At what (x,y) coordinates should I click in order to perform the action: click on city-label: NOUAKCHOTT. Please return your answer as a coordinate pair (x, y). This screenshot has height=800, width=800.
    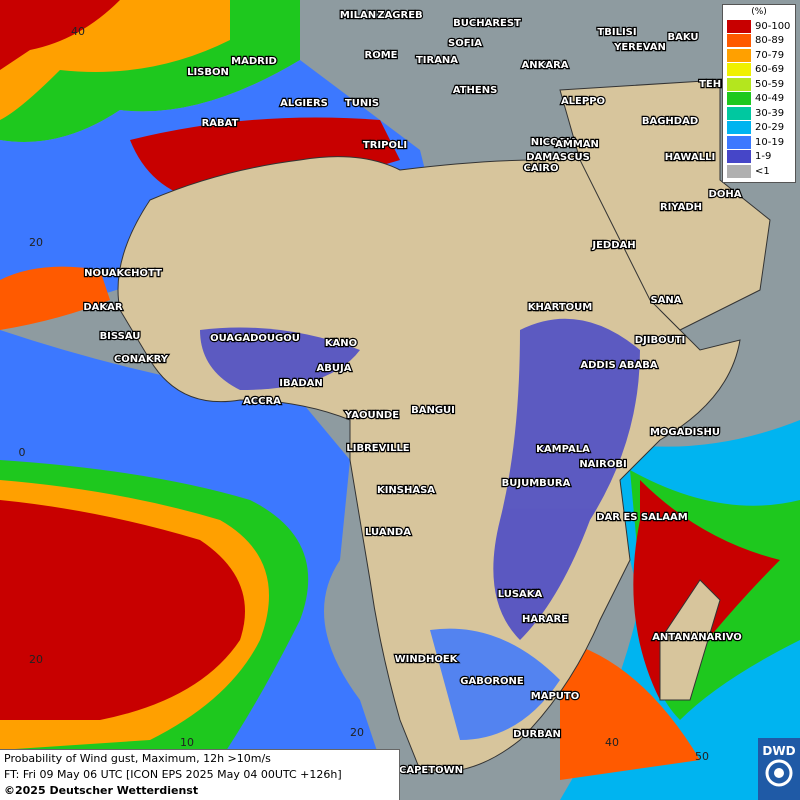
    Looking at the image, I should click on (123, 273).